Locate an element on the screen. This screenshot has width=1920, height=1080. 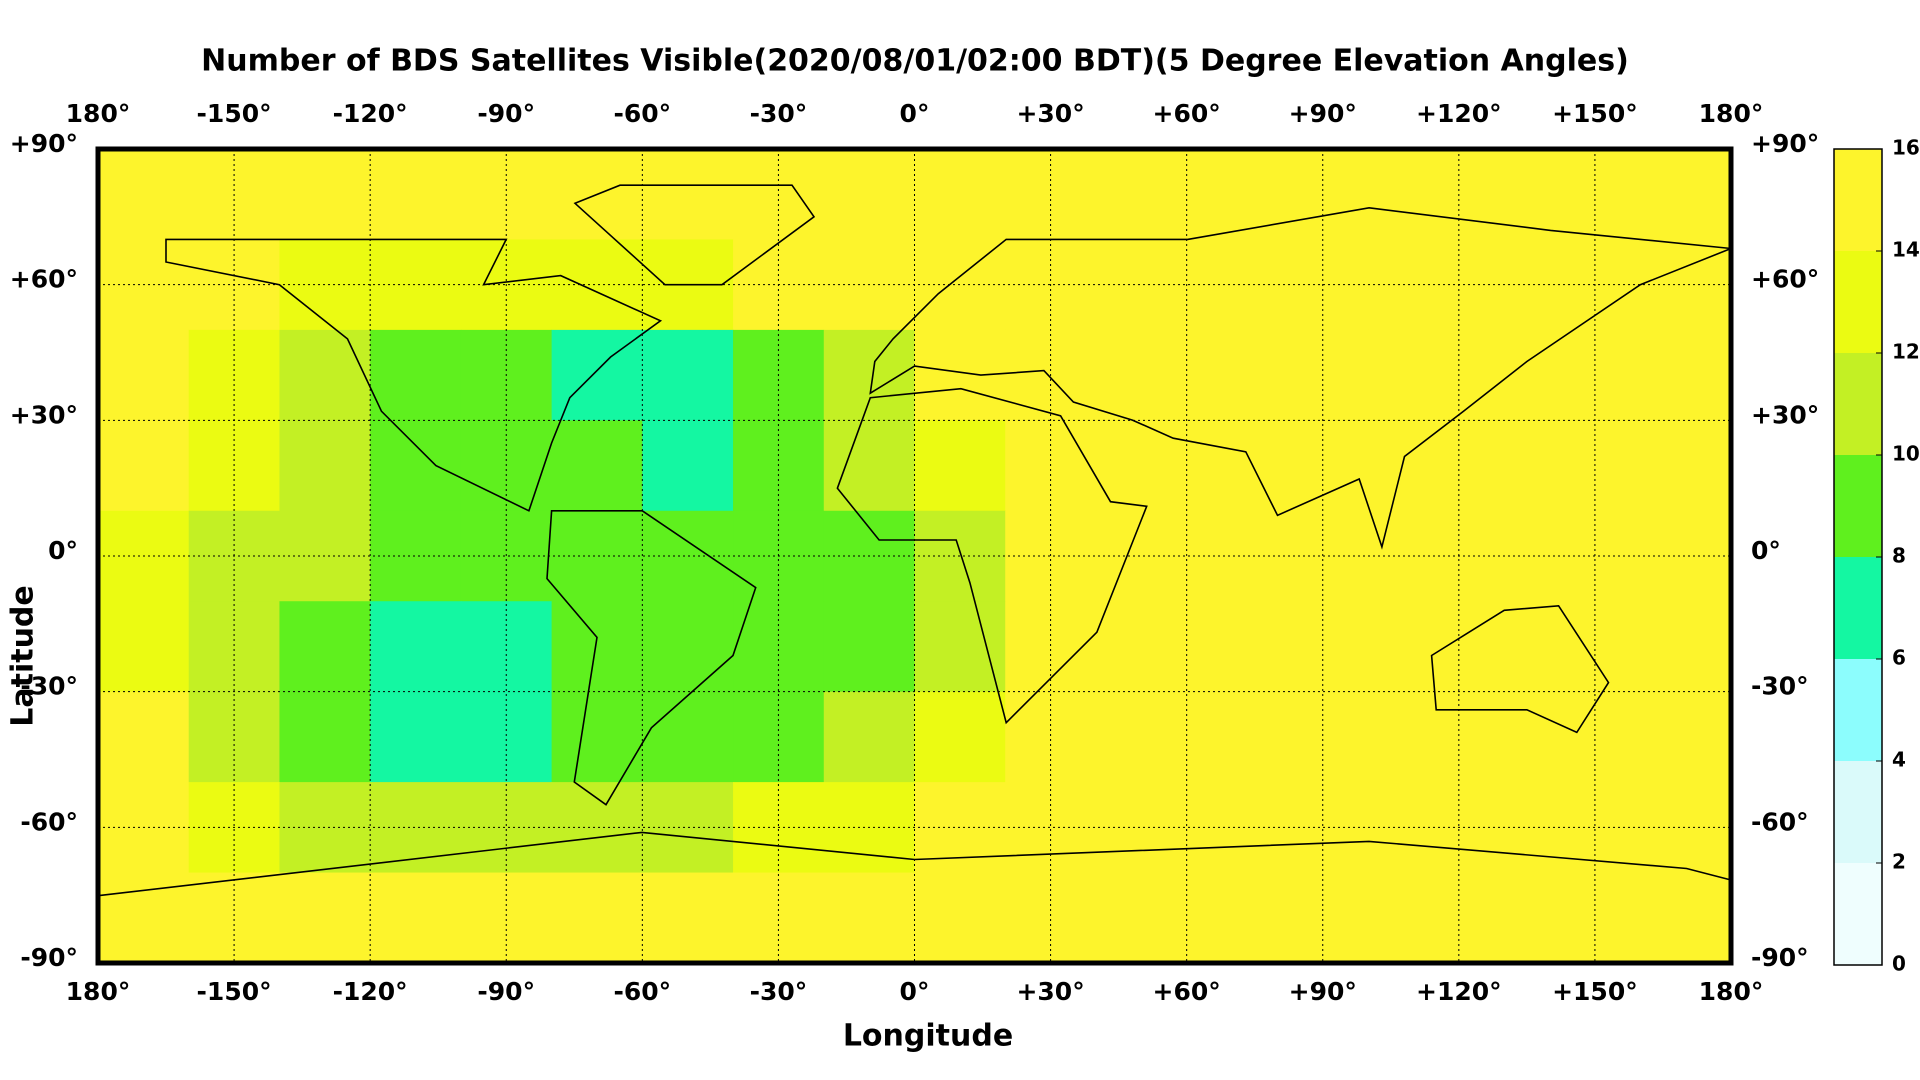
x-tick-label: +60° is located at coordinates (1187, 991).